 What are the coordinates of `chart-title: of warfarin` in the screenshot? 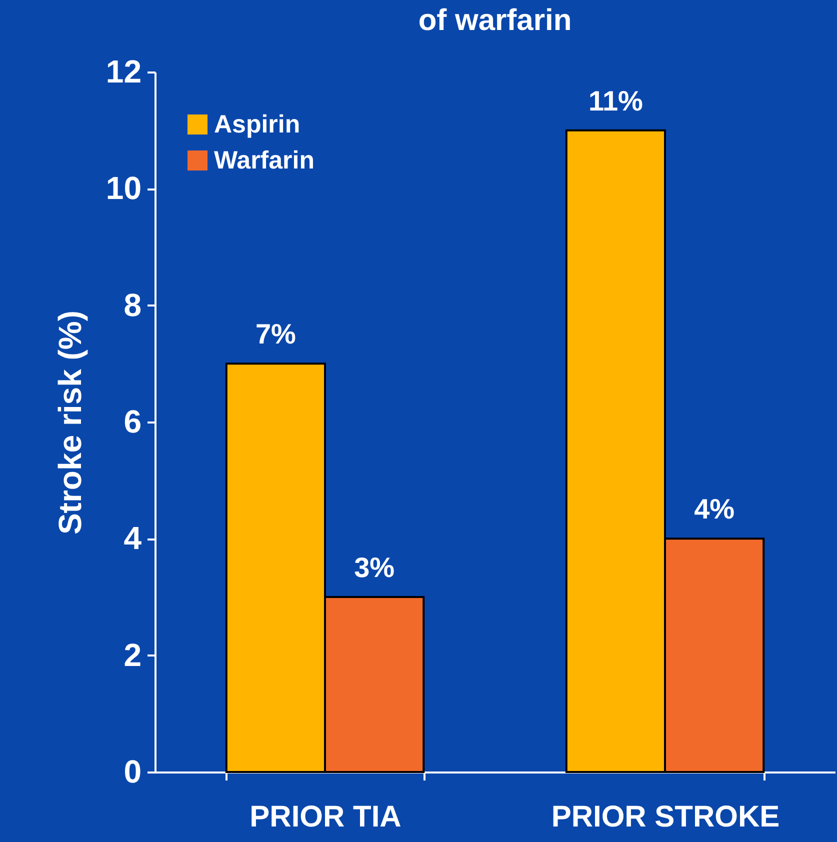 It's located at (495, 20).